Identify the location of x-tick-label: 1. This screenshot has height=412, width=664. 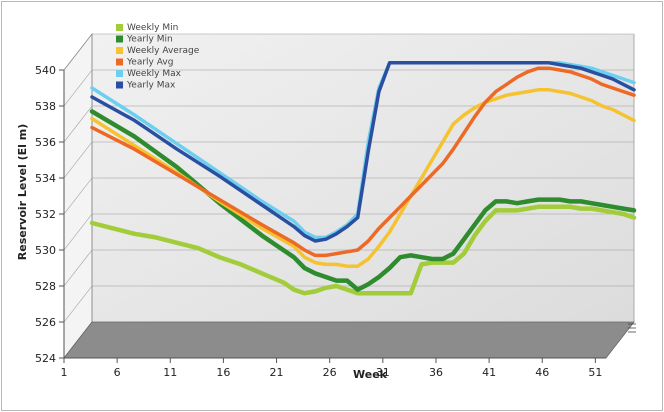
(64, 372).